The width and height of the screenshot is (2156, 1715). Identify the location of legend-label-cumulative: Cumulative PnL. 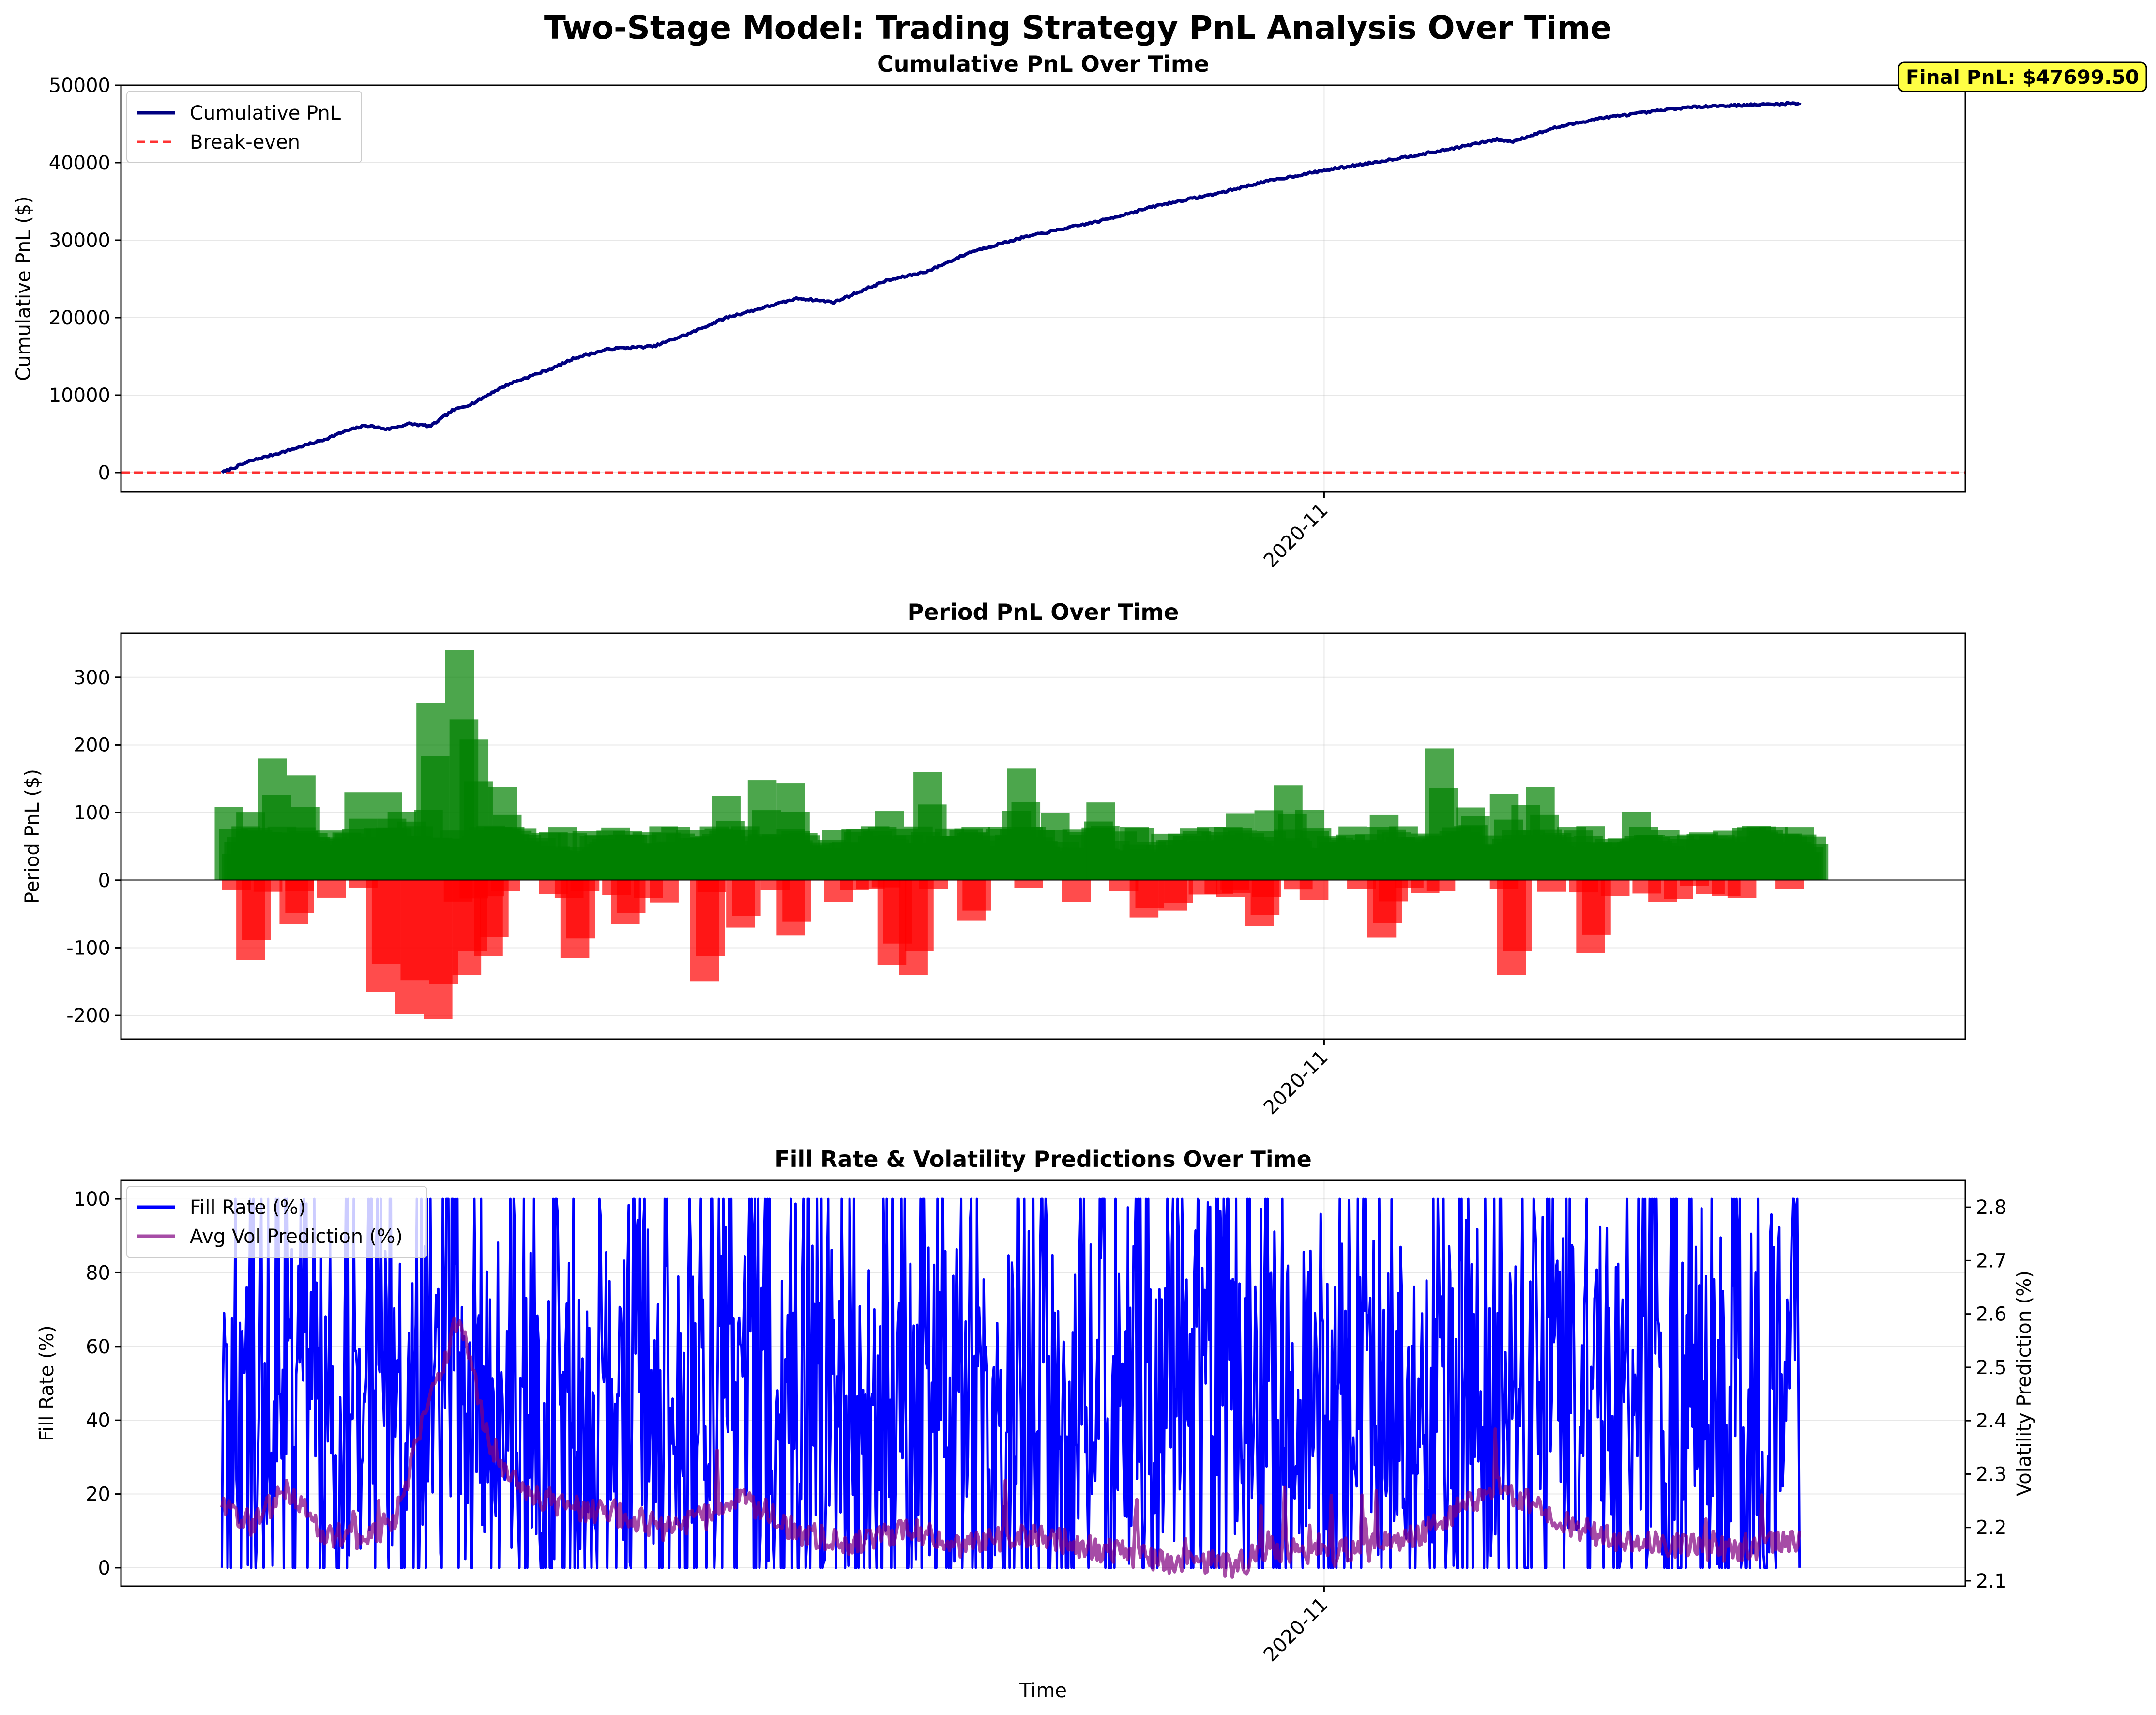
(266, 113).